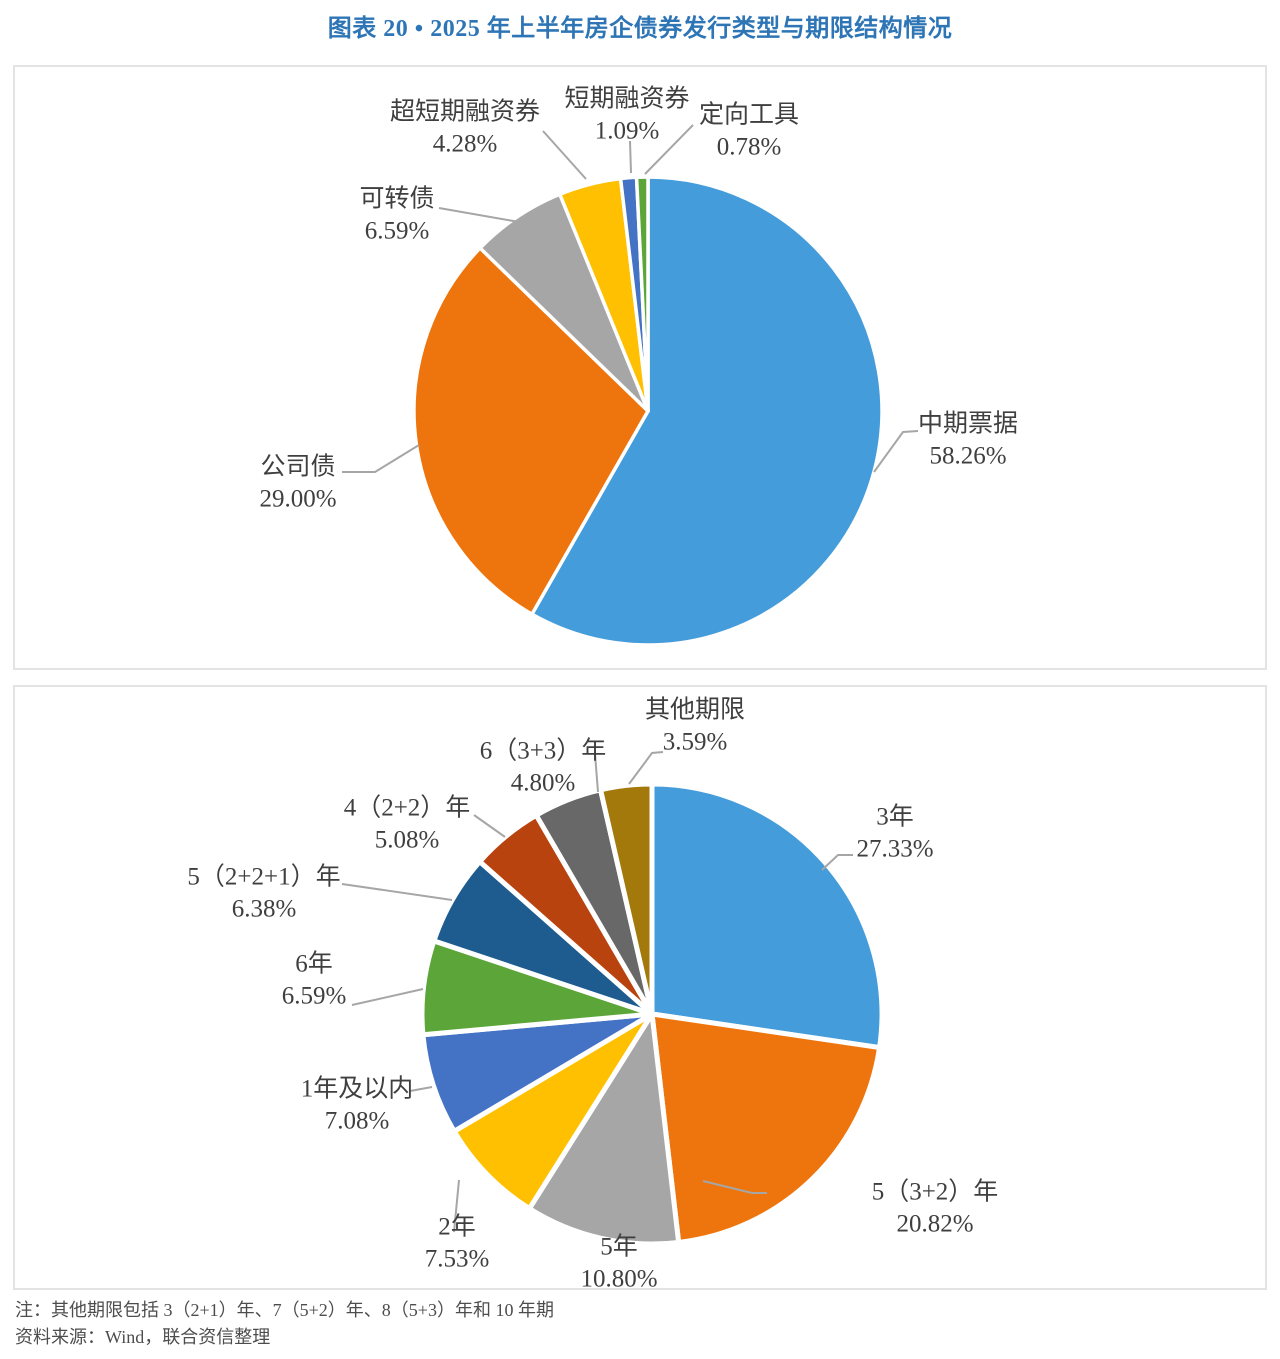 This screenshot has height=1359, width=1280. Describe the element at coordinates (357, 1121) in the screenshot. I see `slice-percent-label: 7.08%` at that location.